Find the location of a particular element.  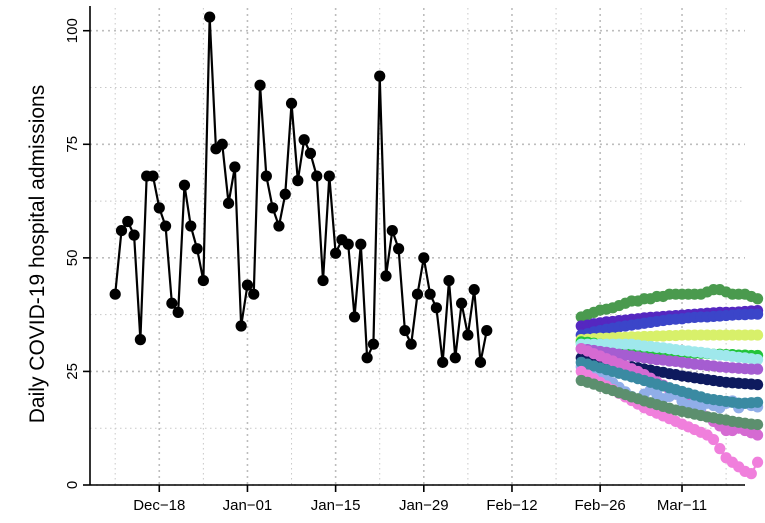

x-tick-label: Jan−01 is located at coordinates (248, 505).